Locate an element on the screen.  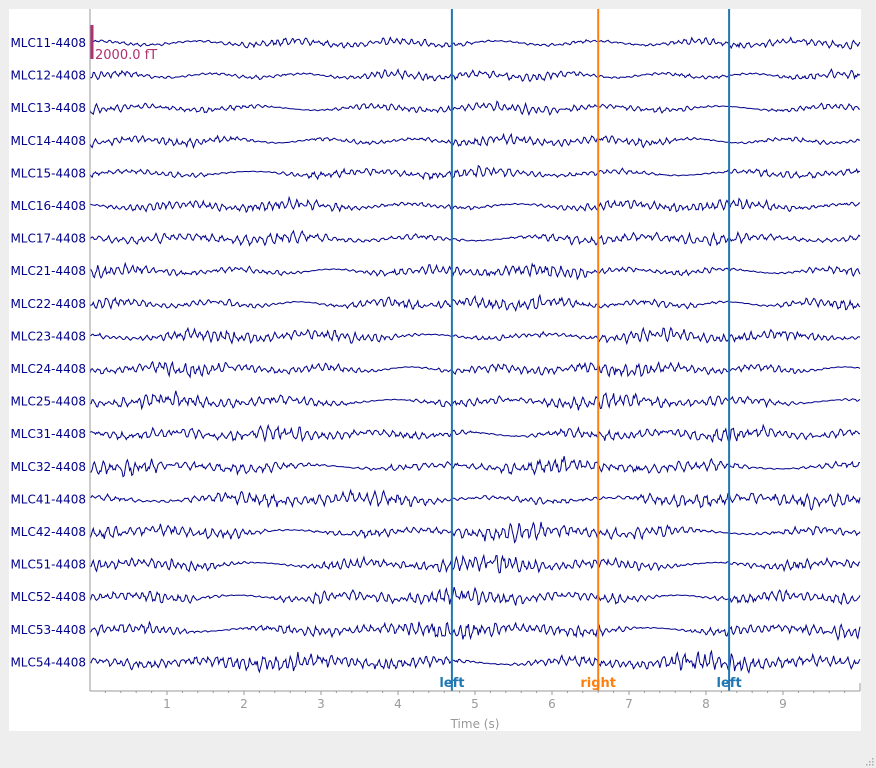
channel-label: MLC11-4408 is located at coordinates (48, 43).